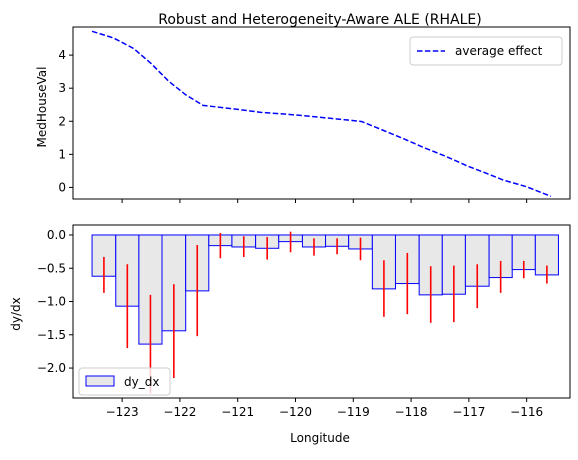  Describe the element at coordinates (353, 412) in the screenshot. I see `bottom-x-tick-label: −119` at that location.